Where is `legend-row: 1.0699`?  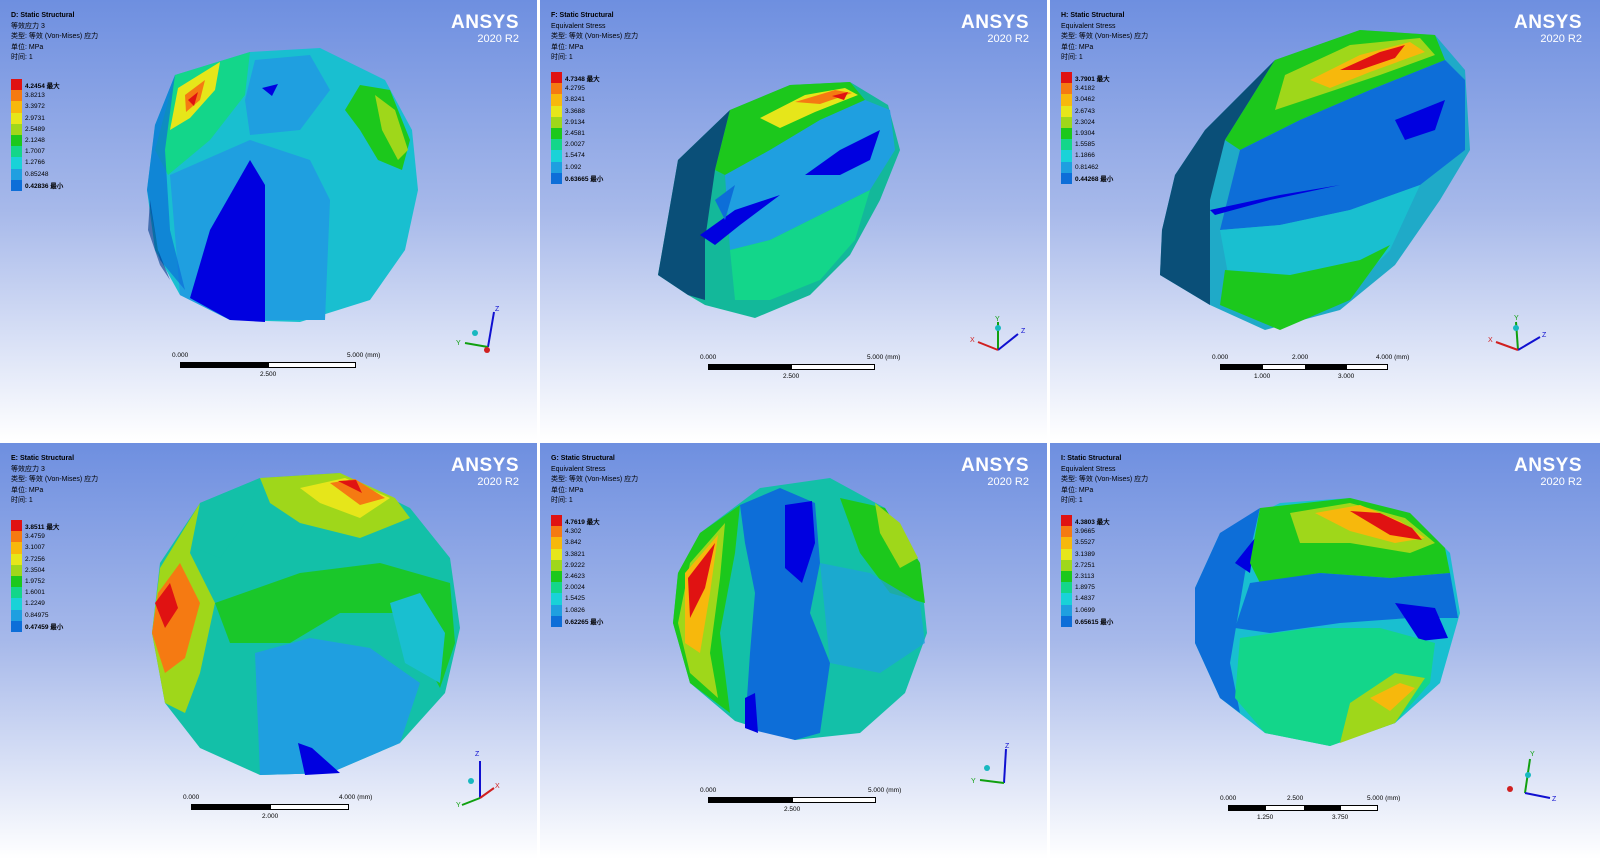 legend-row: 1.0699 is located at coordinates (1087, 610).